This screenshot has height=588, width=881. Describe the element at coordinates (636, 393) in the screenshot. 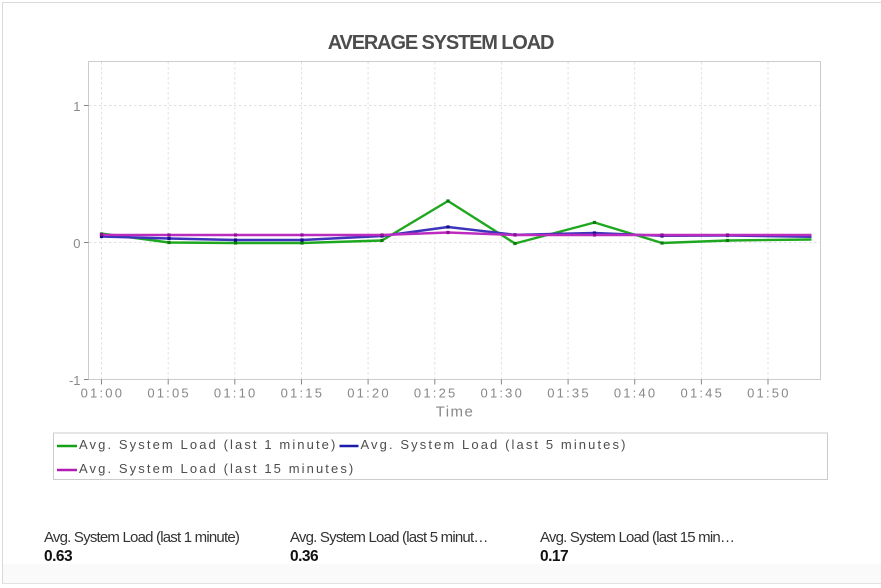

I see `svg-text: 01:40` at that location.